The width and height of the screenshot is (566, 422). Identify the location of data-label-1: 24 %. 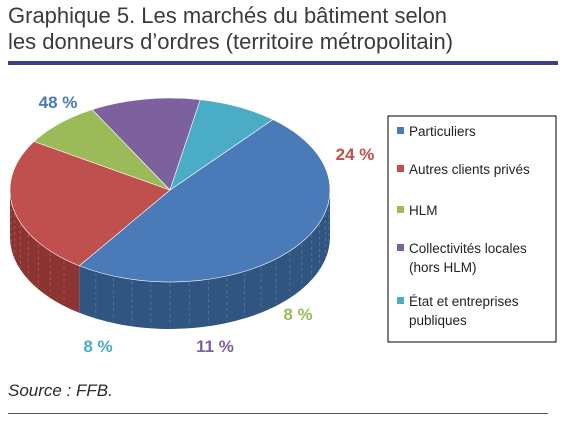
(355, 154).